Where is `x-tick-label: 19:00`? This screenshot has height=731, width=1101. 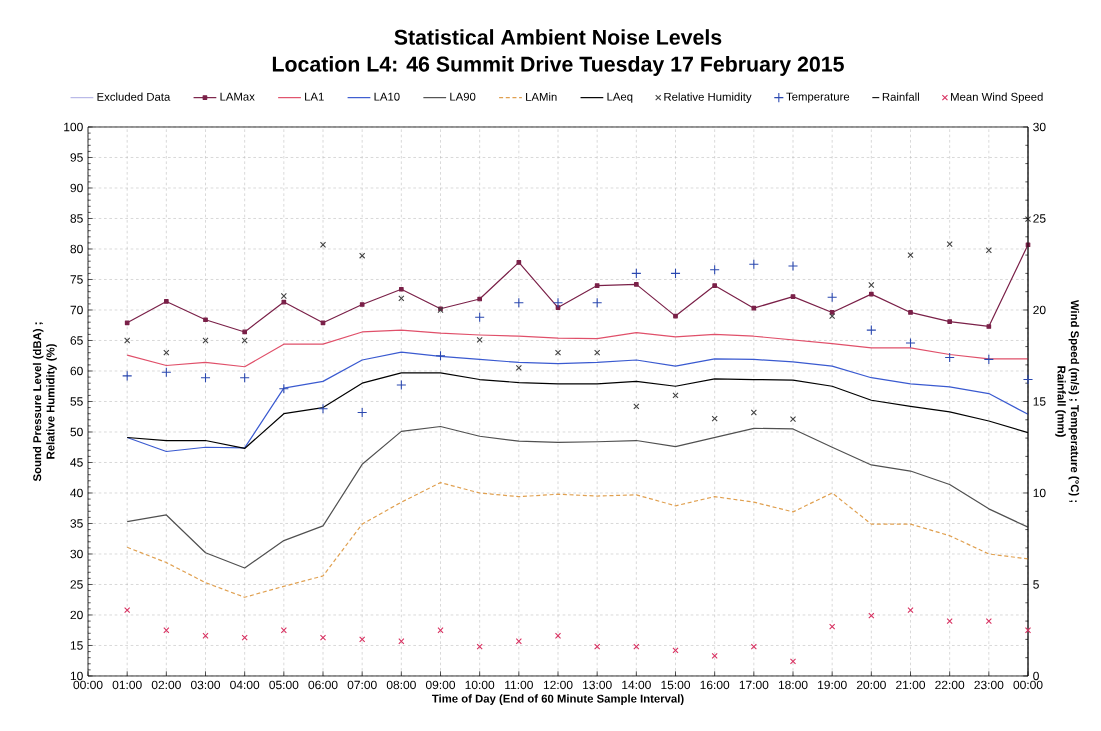 x-tick-label: 19:00 is located at coordinates (832, 685).